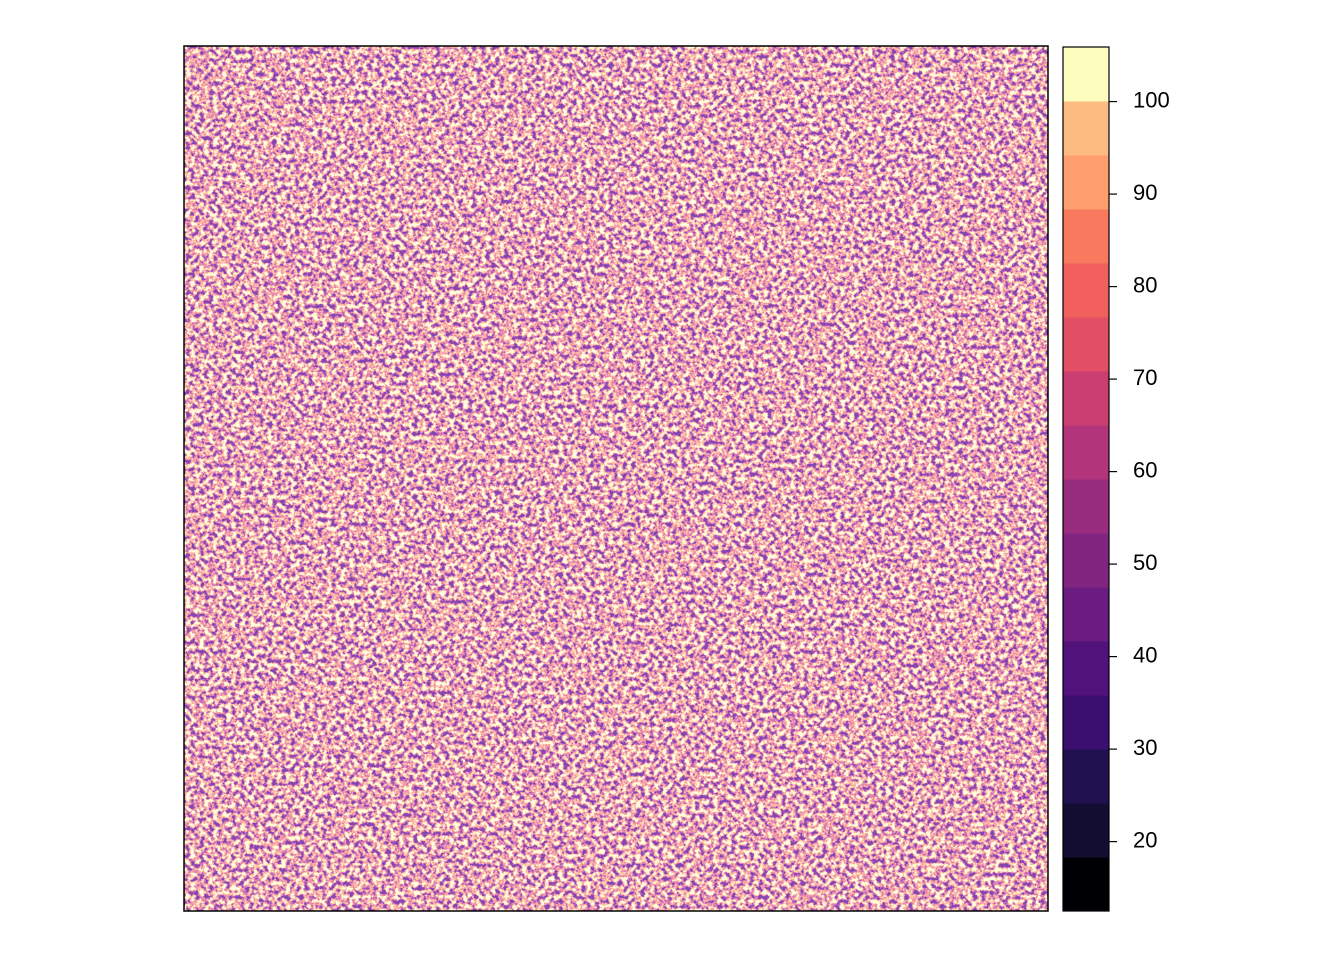  What do you see at coordinates (1145, 747) in the screenshot?
I see `legend-tick-label: 30` at bounding box center [1145, 747].